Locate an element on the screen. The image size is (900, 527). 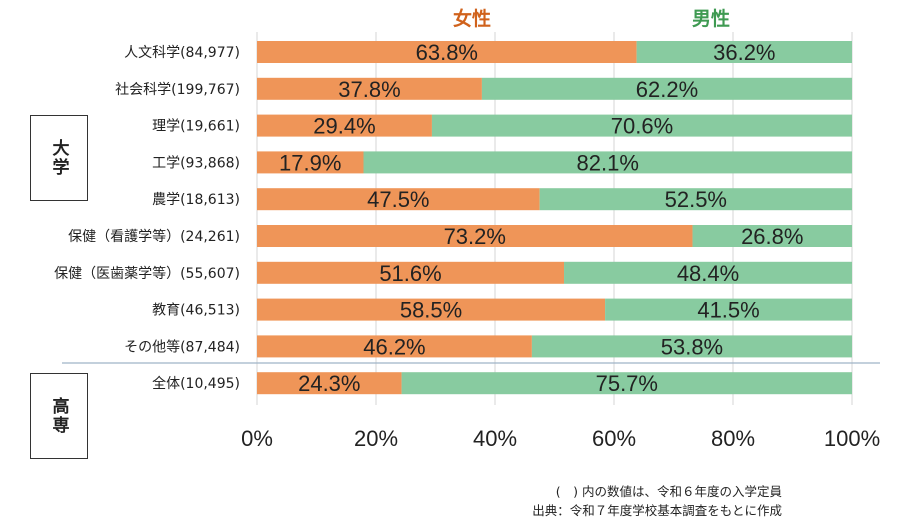
data-label-male: 41.5% is located at coordinates (728, 310).